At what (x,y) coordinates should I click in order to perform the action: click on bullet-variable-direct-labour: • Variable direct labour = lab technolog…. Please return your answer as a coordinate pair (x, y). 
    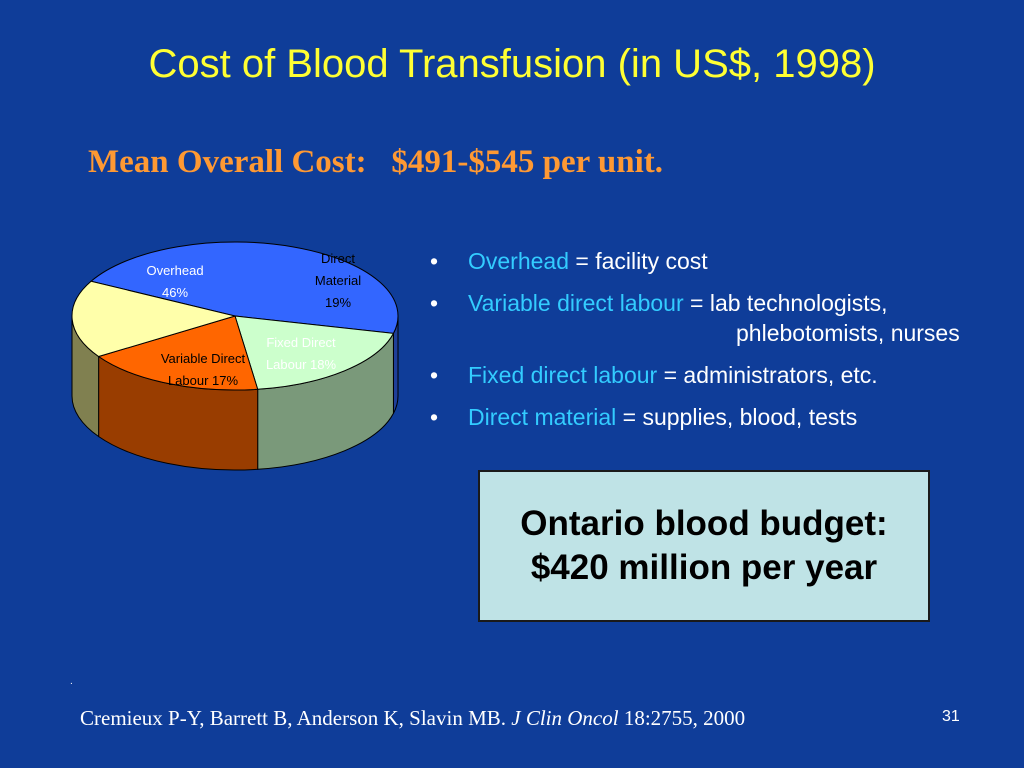
    Looking at the image, I should click on (721, 318).